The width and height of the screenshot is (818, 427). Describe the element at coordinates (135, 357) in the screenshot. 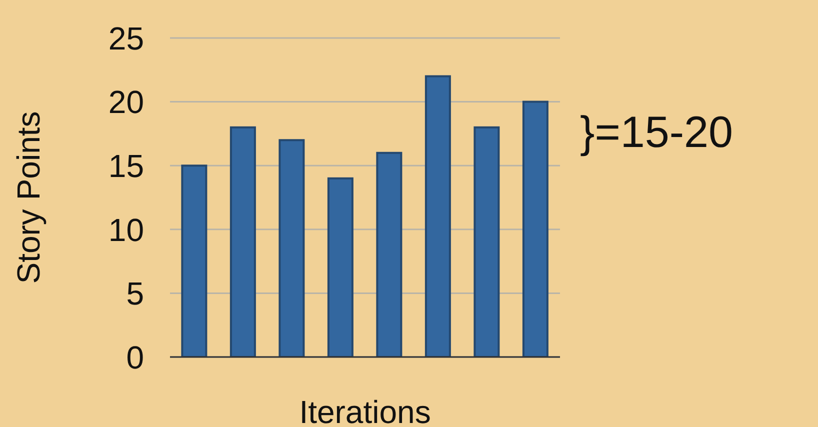

I see `y-tick-label: 0` at that location.